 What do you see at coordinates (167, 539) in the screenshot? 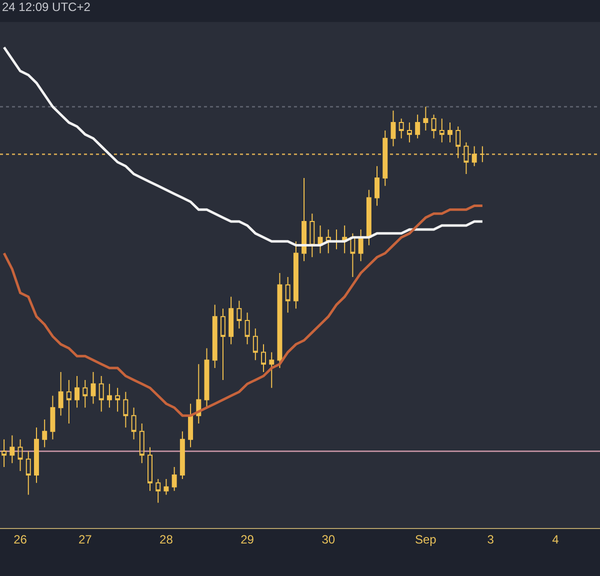
I see `x-tick-label: 28` at bounding box center [167, 539].